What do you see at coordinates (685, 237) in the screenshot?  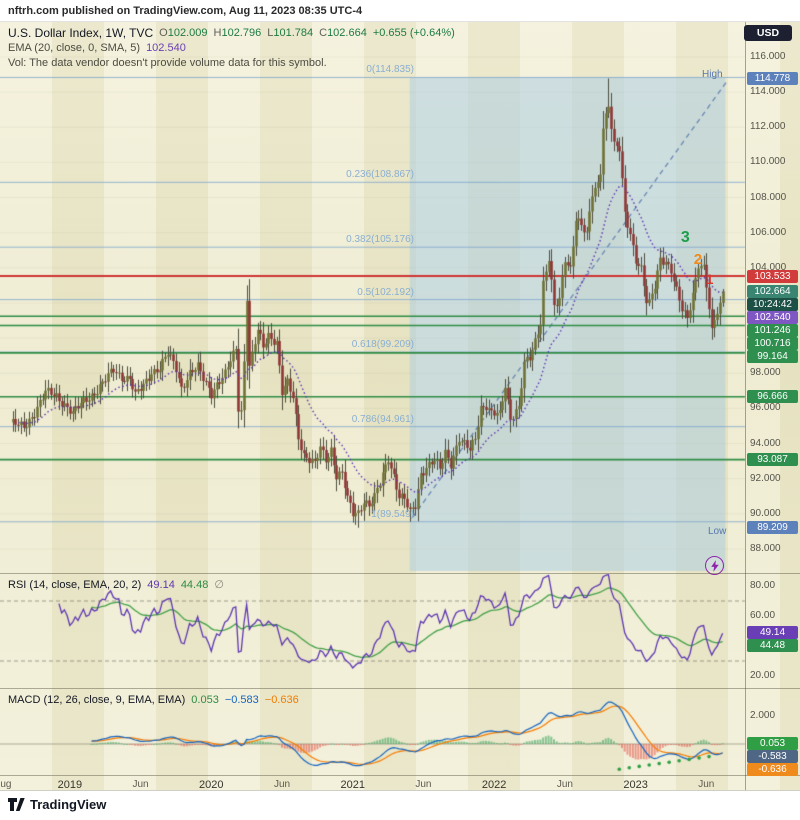 I see `wave-count-marker-3: 3` at bounding box center [685, 237].